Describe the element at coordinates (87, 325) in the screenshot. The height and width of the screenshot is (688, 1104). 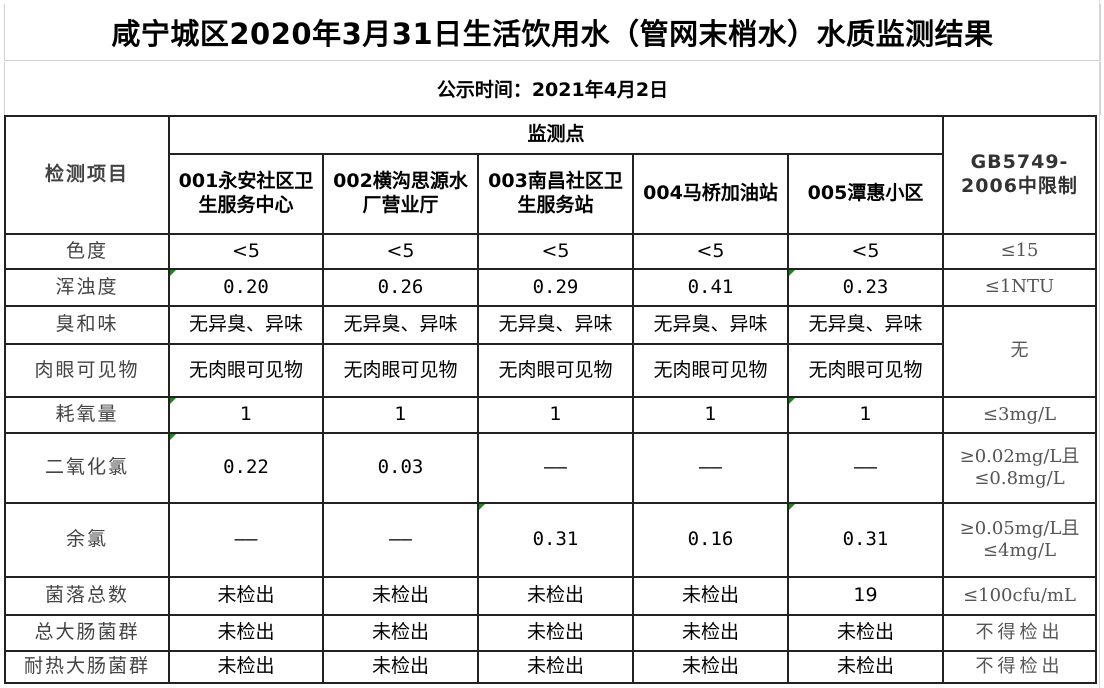
I see `item-label: 臭和味` at that location.